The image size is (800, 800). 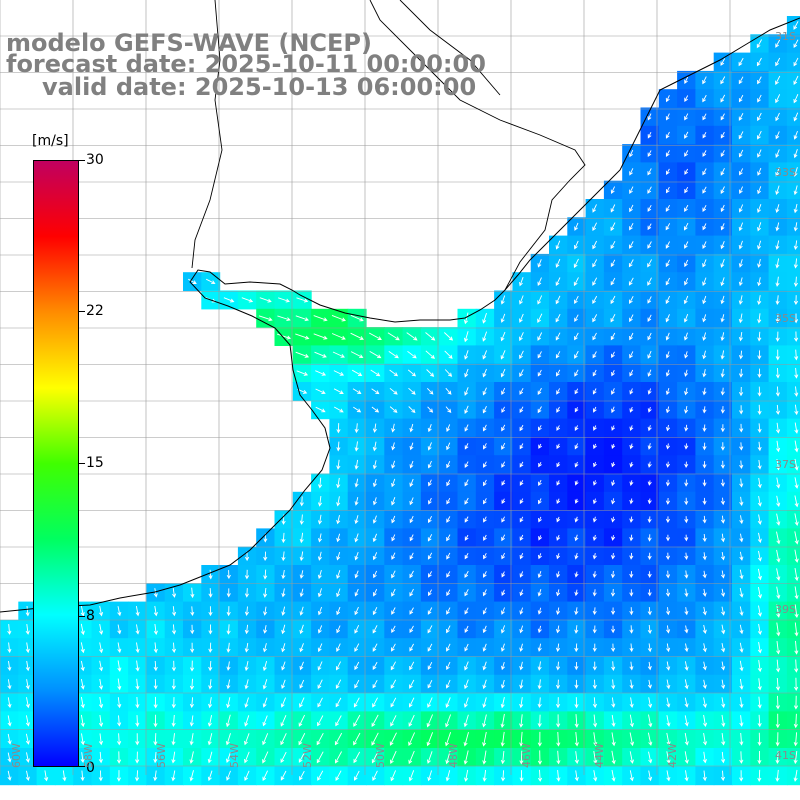 I want to click on wind-speed-cell, so click(x=793, y=501).